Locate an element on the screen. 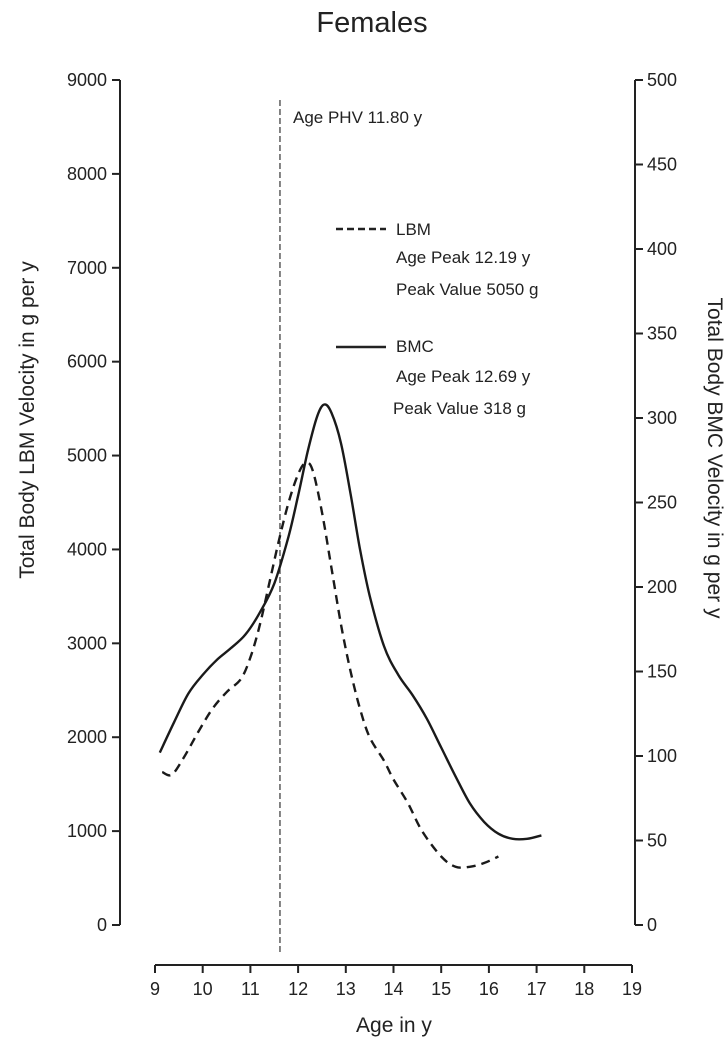 This screenshot has height=1042, width=727. y-left-tick-label: 5000 is located at coordinates (87, 456).